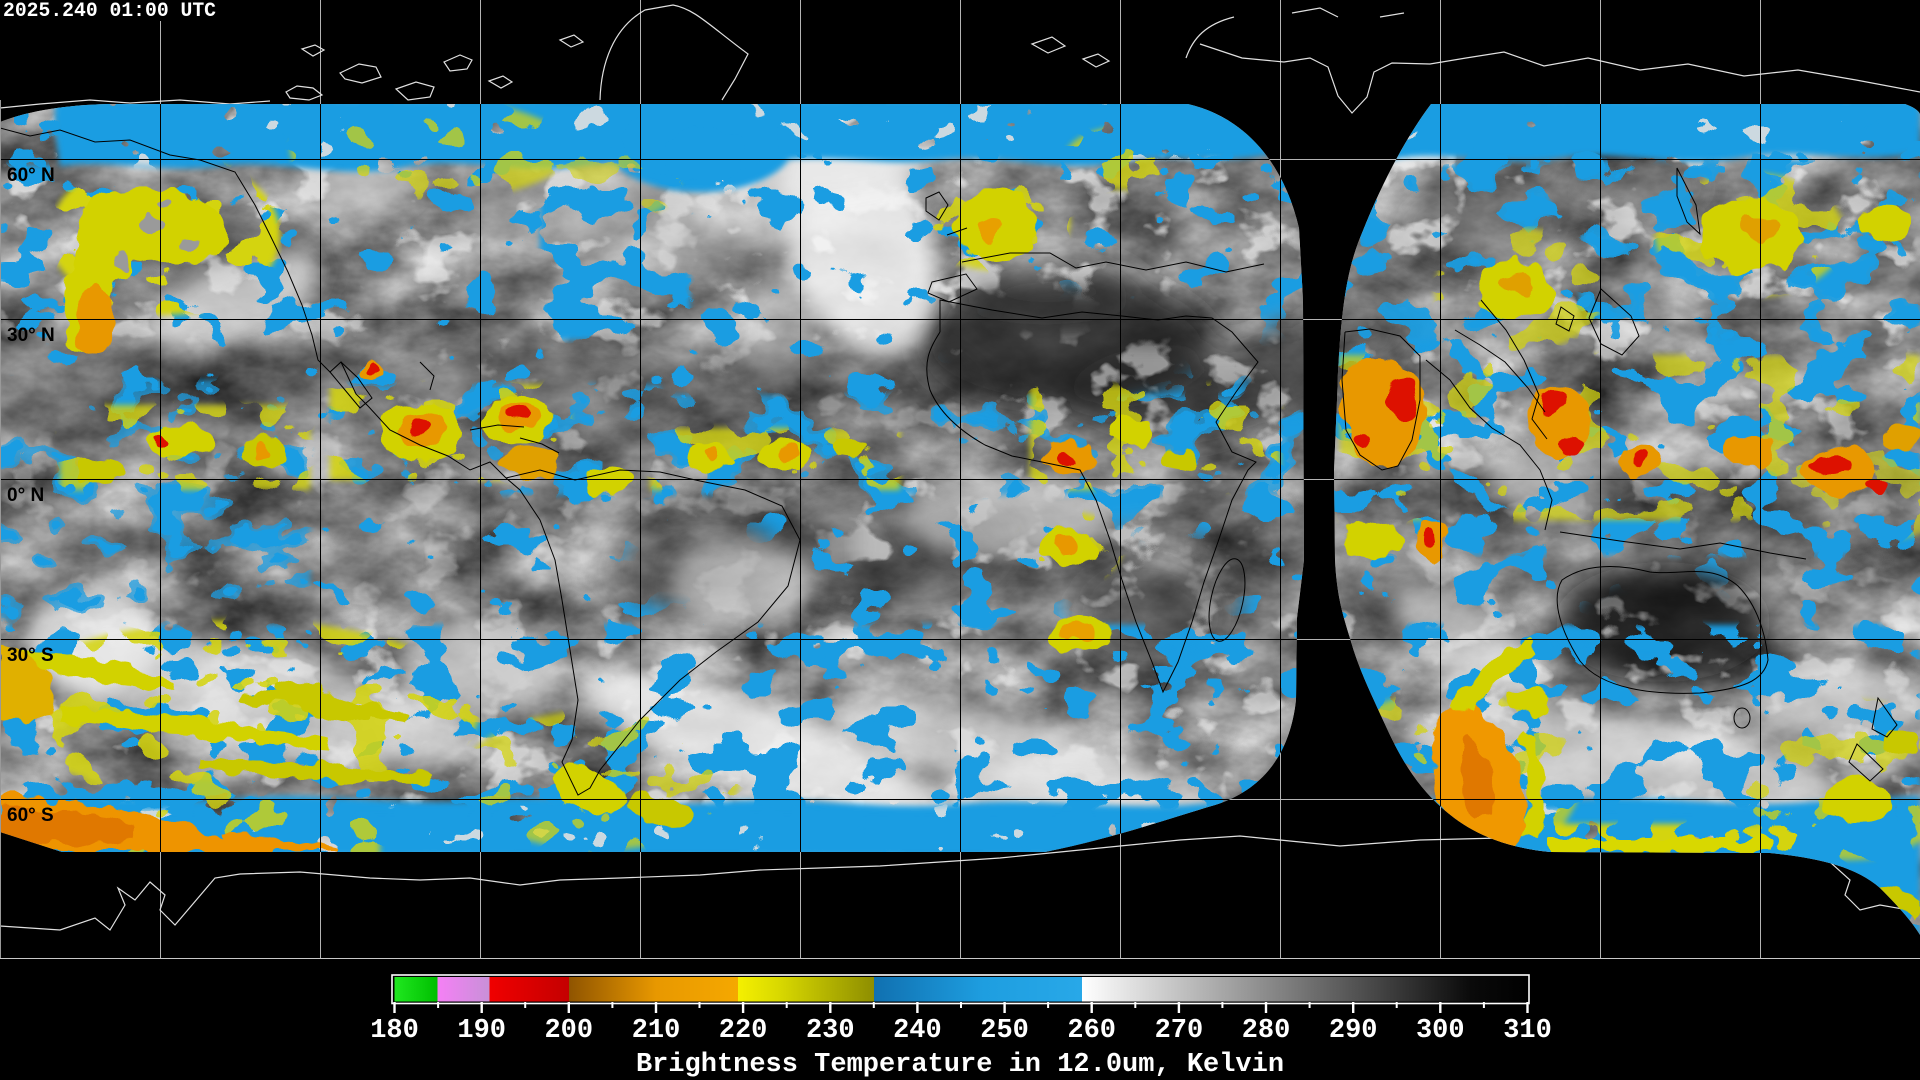 The image size is (1920, 1080). I want to click on svg-text: 310, so click(1527, 1031).